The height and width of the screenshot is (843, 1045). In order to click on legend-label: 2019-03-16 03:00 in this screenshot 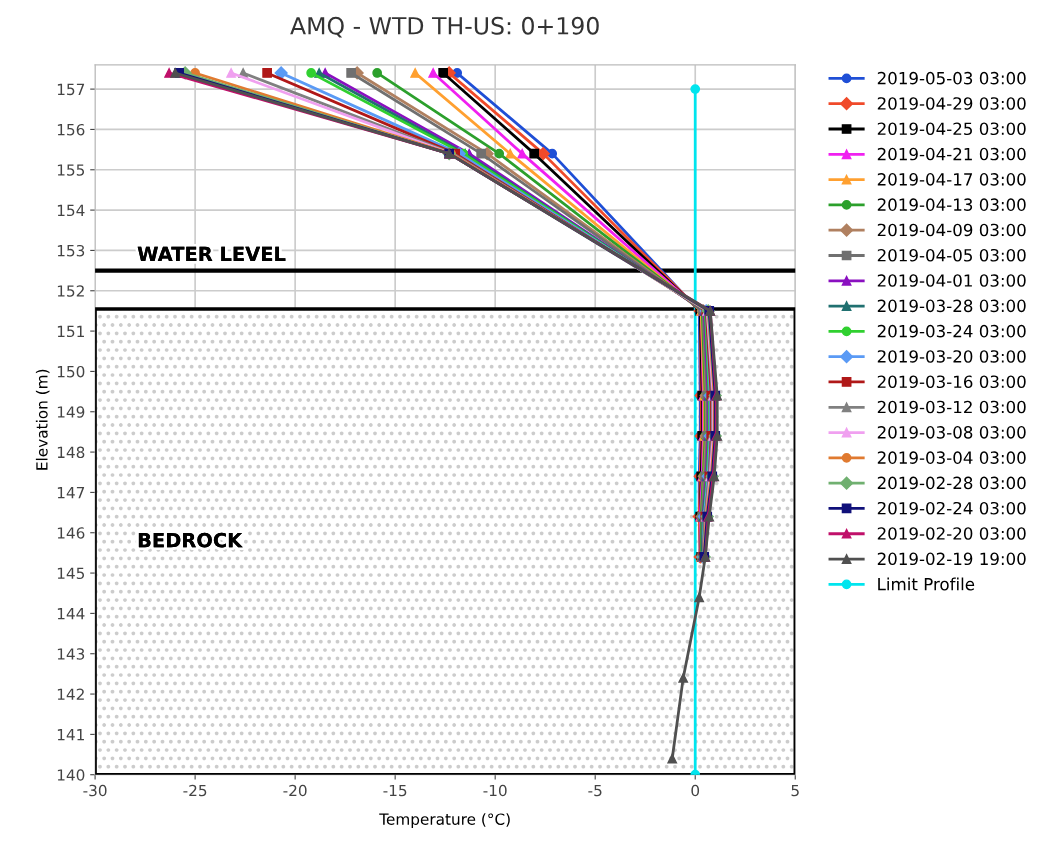, I will do `click(951, 382)`.